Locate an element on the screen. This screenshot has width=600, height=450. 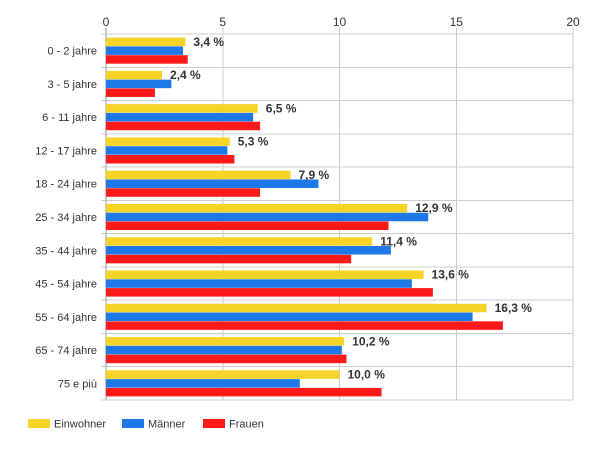
data-label: 11,4 % is located at coordinates (398, 241).